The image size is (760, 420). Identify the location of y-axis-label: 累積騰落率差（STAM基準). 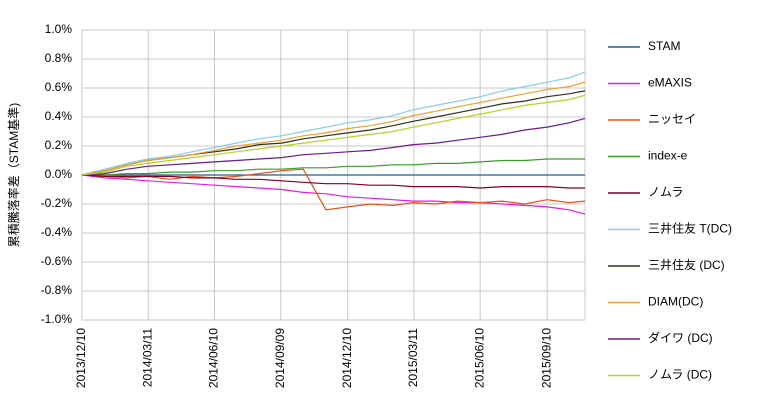
(13, 175).